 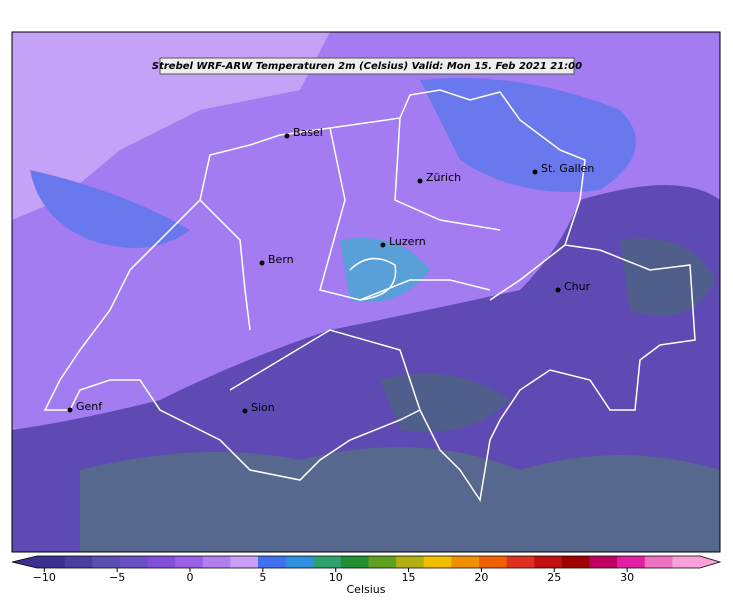 I want to click on colorbar-tick-label: 5, so click(x=262, y=577).